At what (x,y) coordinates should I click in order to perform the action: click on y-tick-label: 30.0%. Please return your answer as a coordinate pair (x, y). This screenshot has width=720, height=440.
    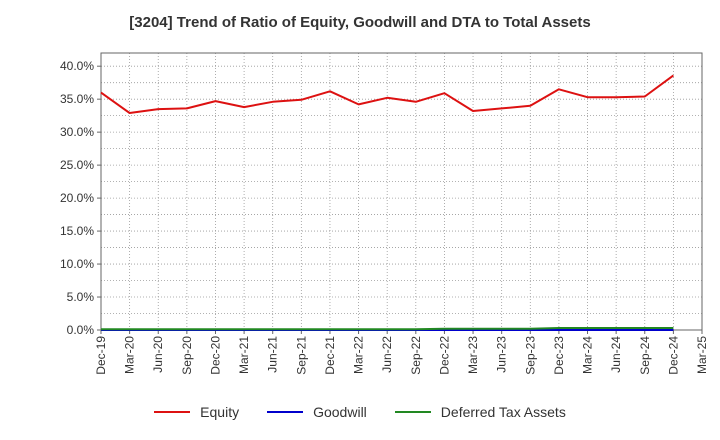
    Looking at the image, I should click on (77, 132).